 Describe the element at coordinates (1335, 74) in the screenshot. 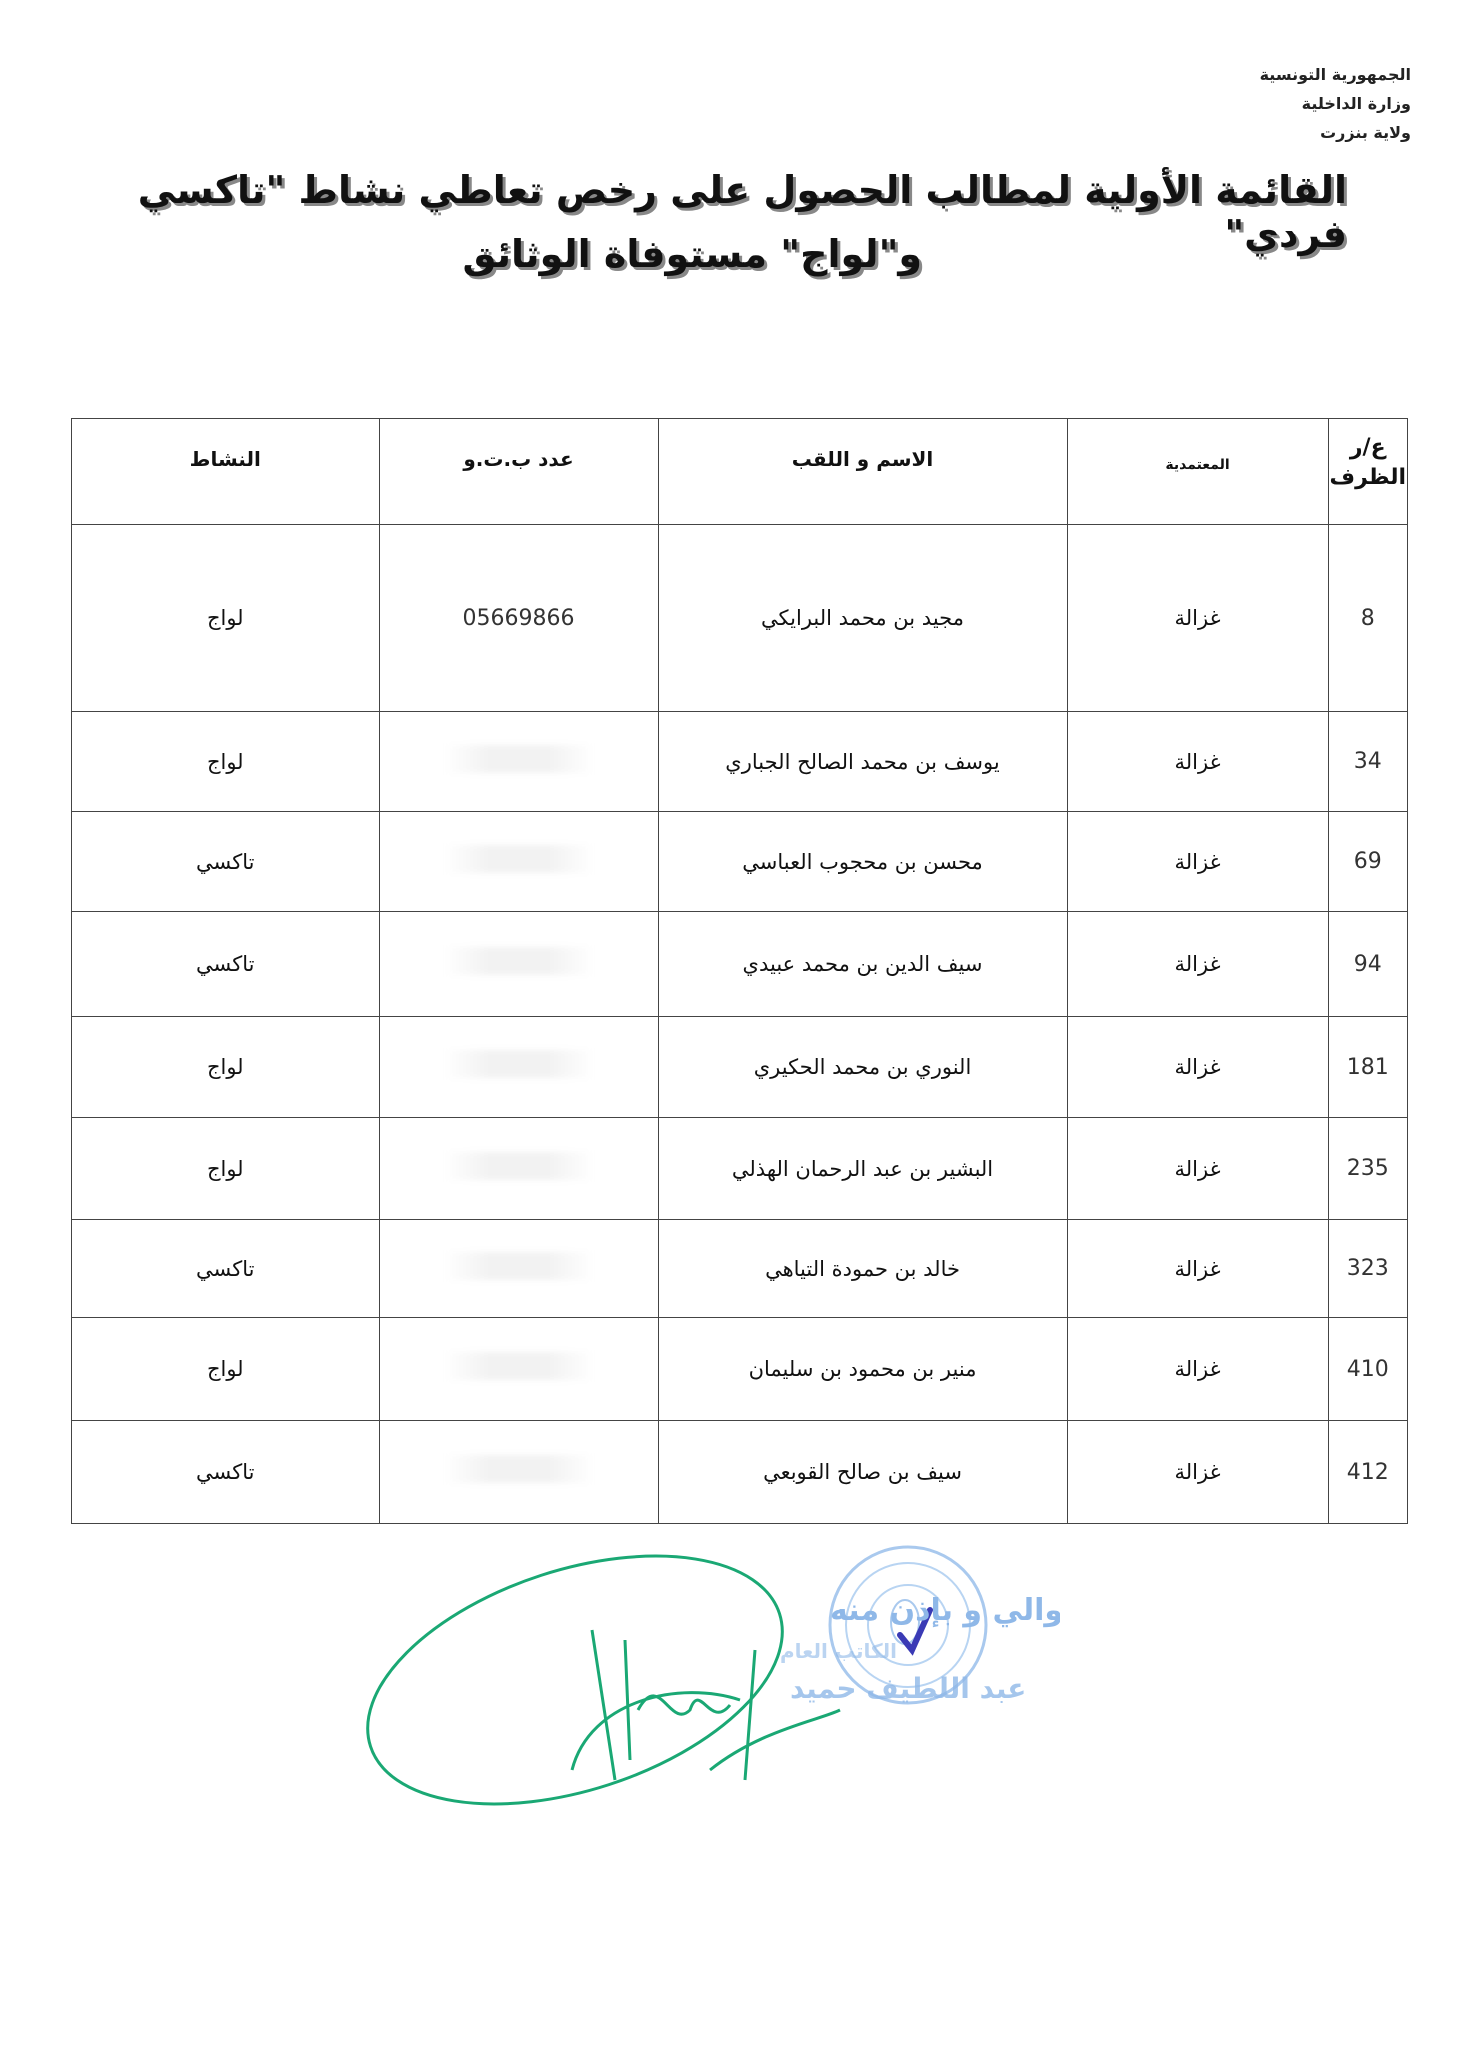

I see `letterhead-country: الجمهورية التونسية` at that location.